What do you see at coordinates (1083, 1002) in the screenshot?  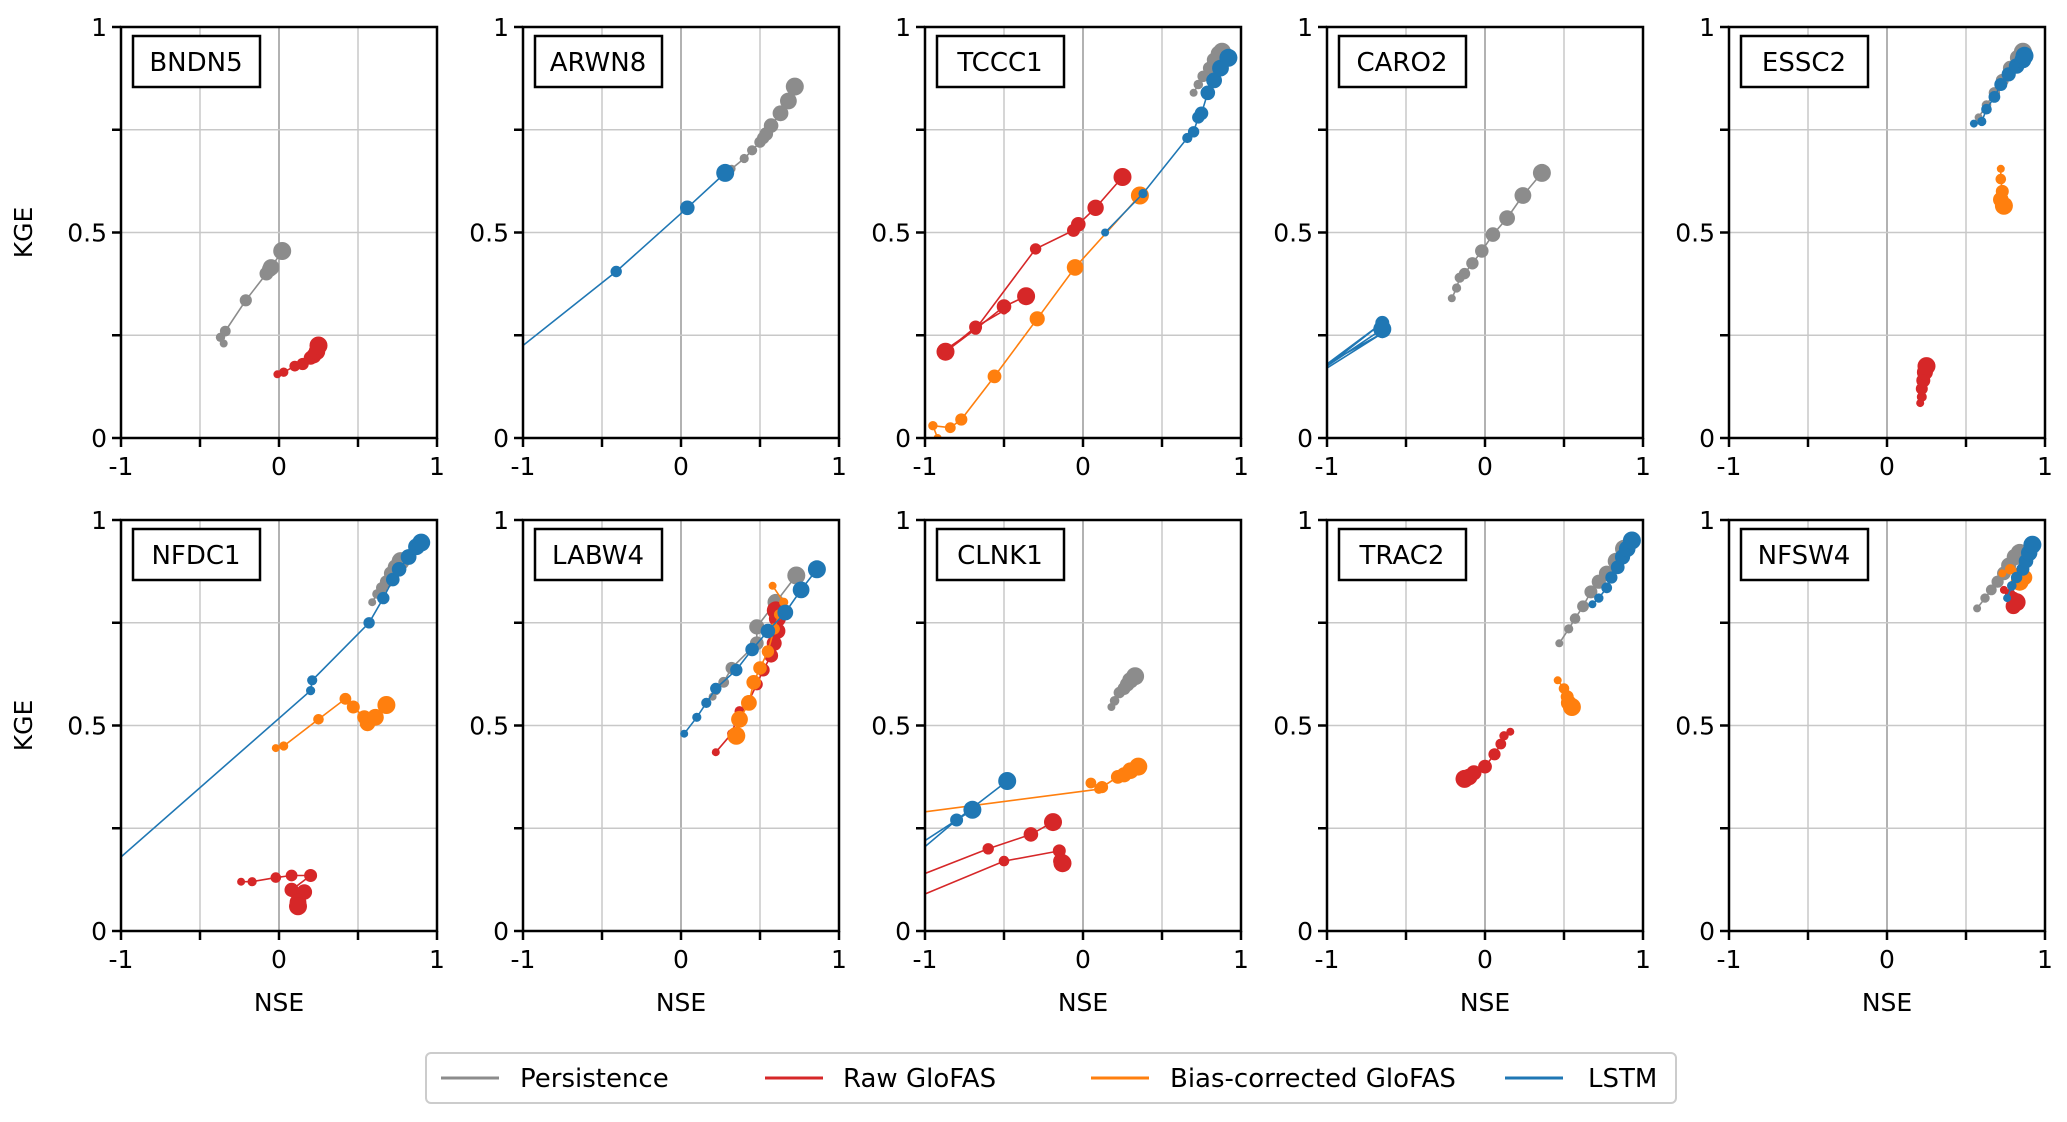 I see `x-axis-label: NSE` at bounding box center [1083, 1002].